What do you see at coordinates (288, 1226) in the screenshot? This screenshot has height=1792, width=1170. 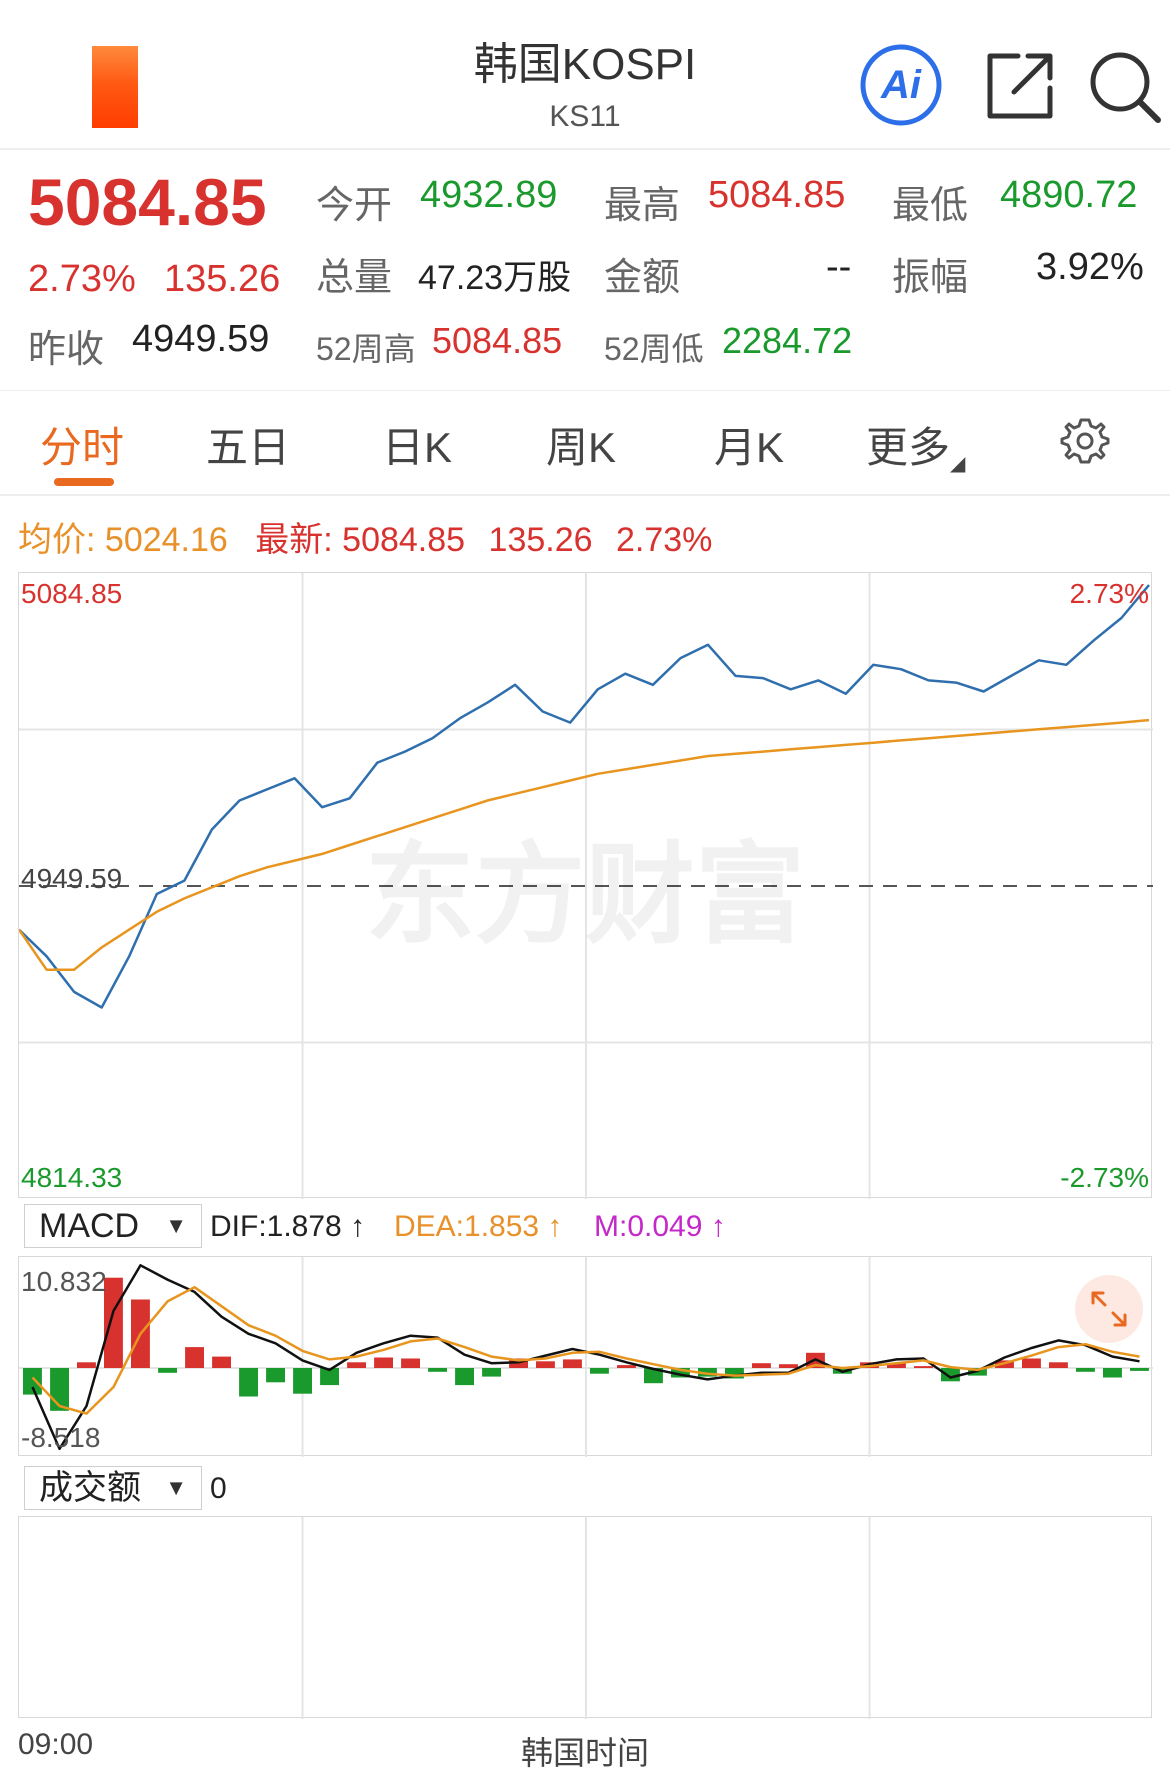 I see `macd-dif: DIF:1.878 ↑` at bounding box center [288, 1226].